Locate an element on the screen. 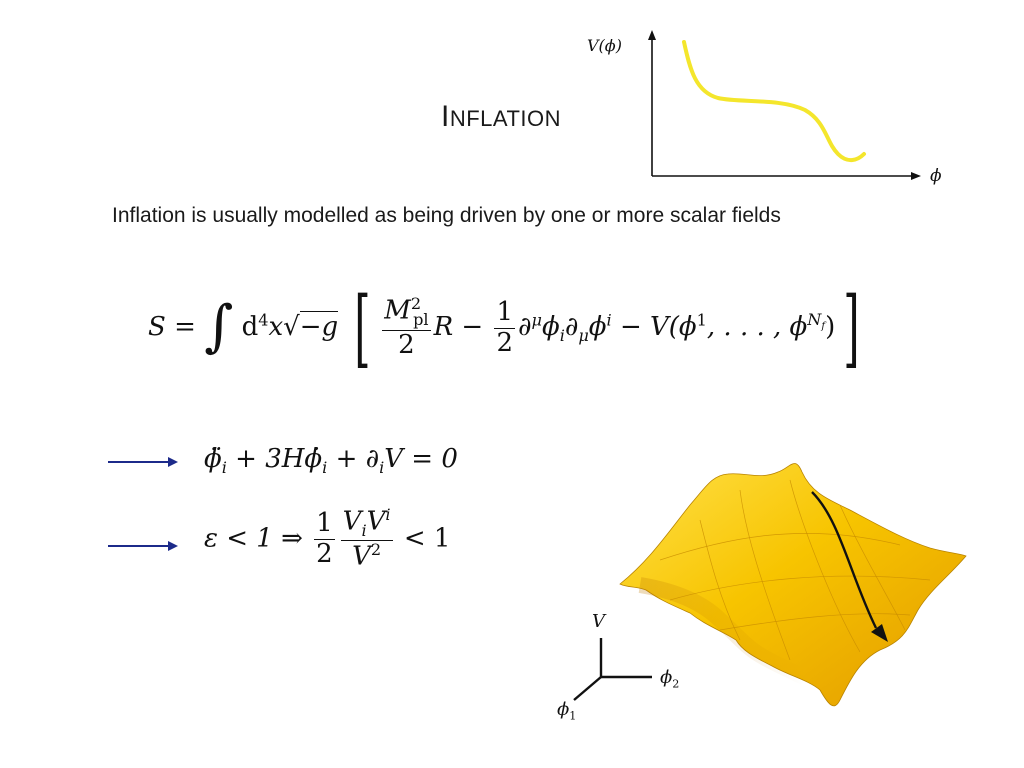 The image size is (1024, 768). x-axis-arrowhead is located at coordinates (916, 176).